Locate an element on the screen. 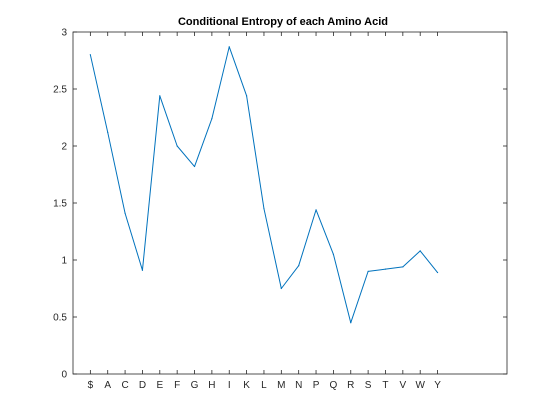 The image size is (560, 420). x-tick-label: A is located at coordinates (107, 385).